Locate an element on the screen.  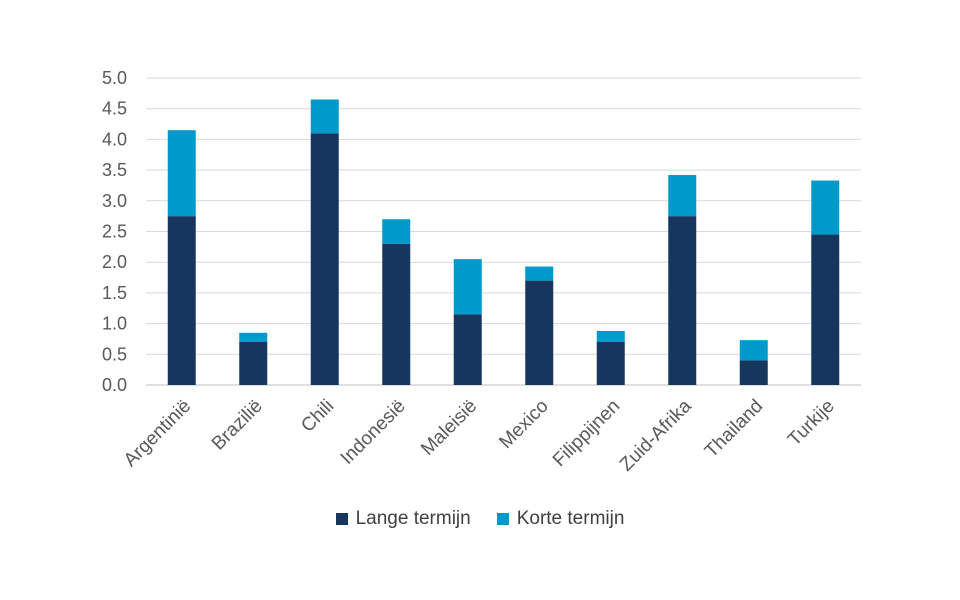
x-tick-label: Maleisië is located at coordinates (449, 428).